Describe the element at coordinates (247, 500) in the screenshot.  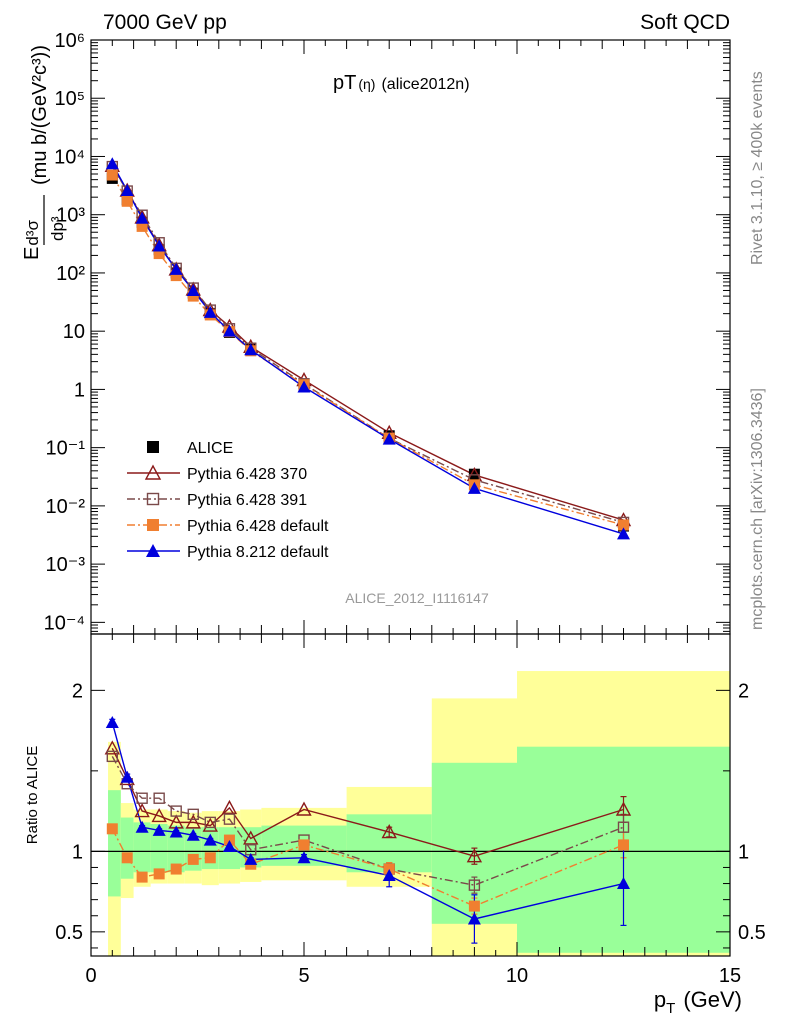
I see `legend-label: Pythia 6.428 391` at that location.